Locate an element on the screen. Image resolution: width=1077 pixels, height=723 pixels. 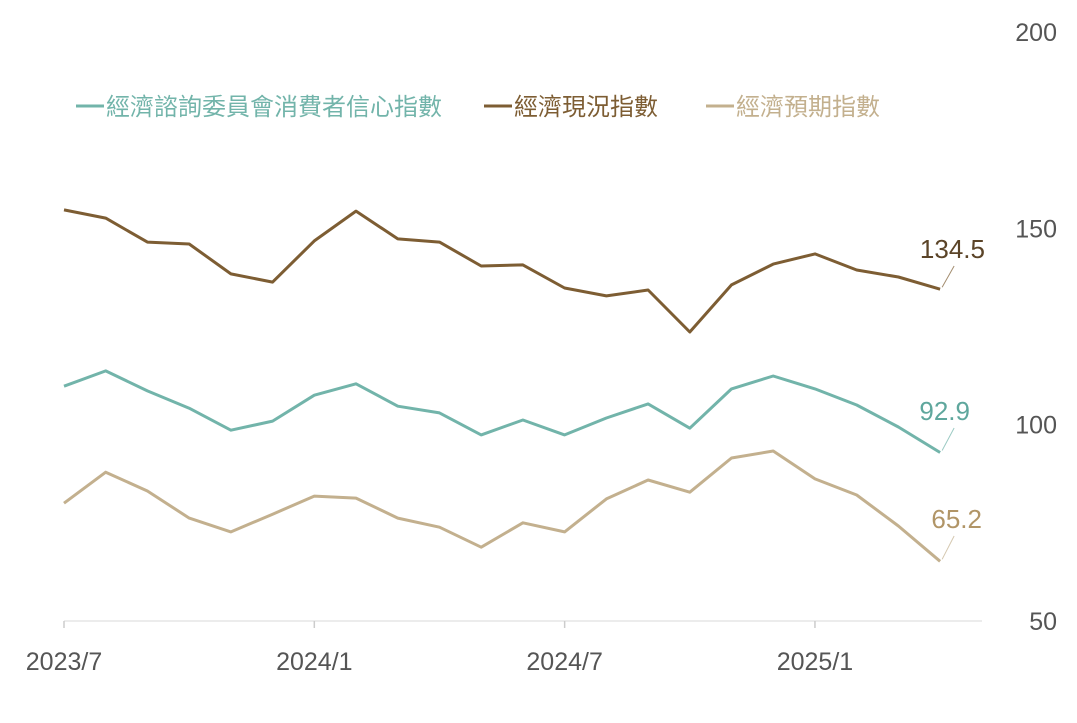
x-tick-label: 2025/1 is located at coordinates (815, 662).